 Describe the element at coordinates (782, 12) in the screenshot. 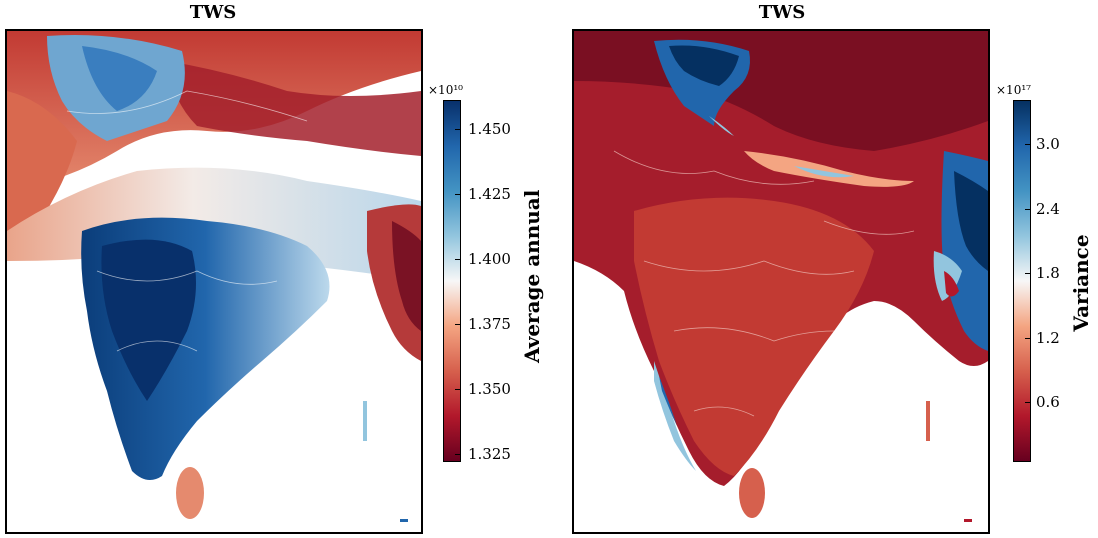

I see `right-map-title: TWS` at that location.